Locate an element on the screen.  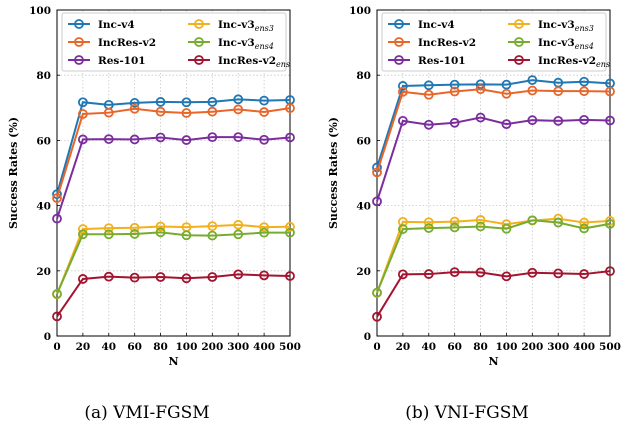
y-tick-label: 20 is located at coordinates (363, 272).